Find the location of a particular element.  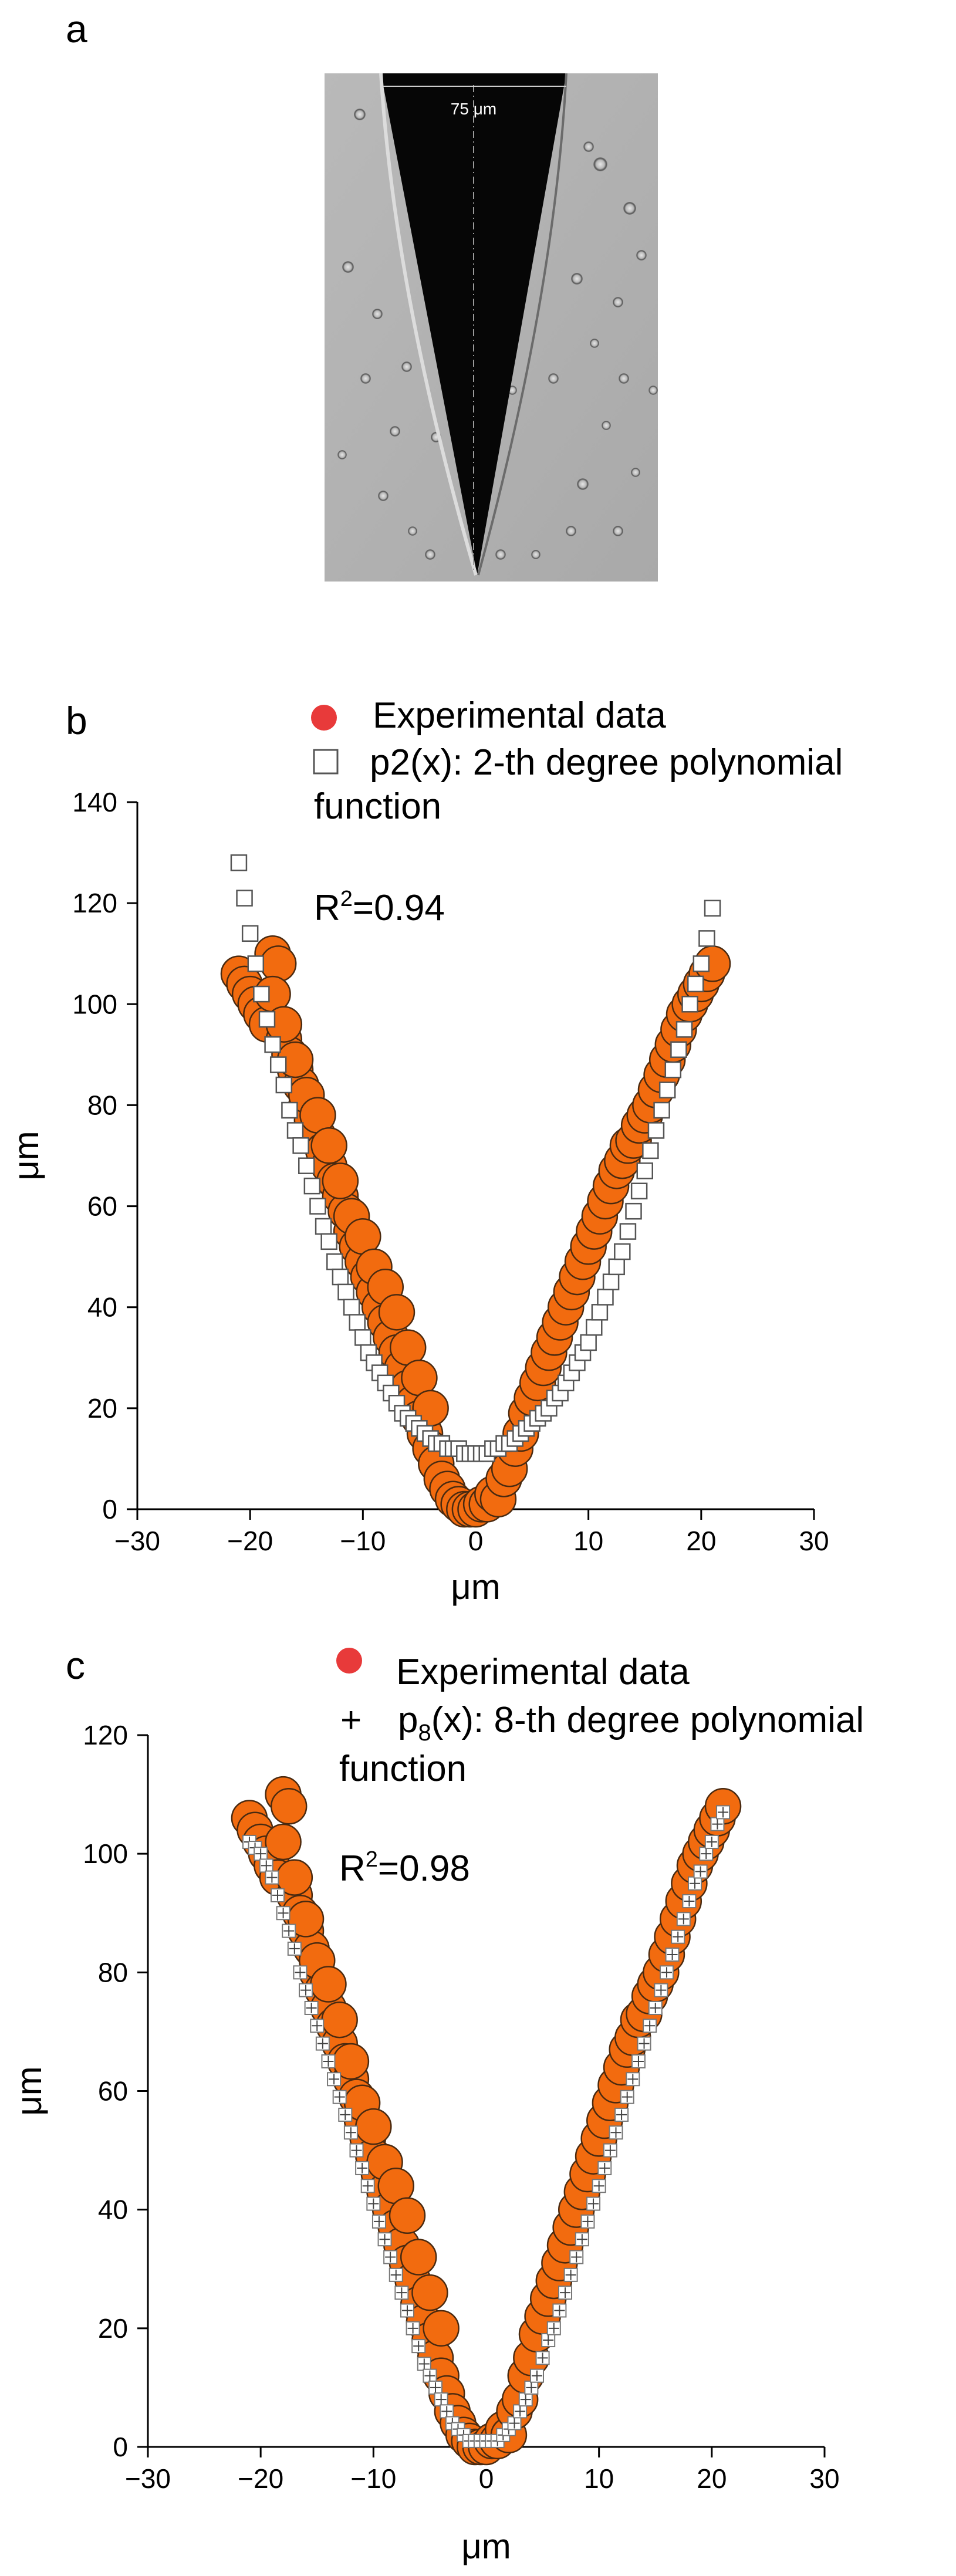

panel-c-label: c is located at coordinates (75, 1665).